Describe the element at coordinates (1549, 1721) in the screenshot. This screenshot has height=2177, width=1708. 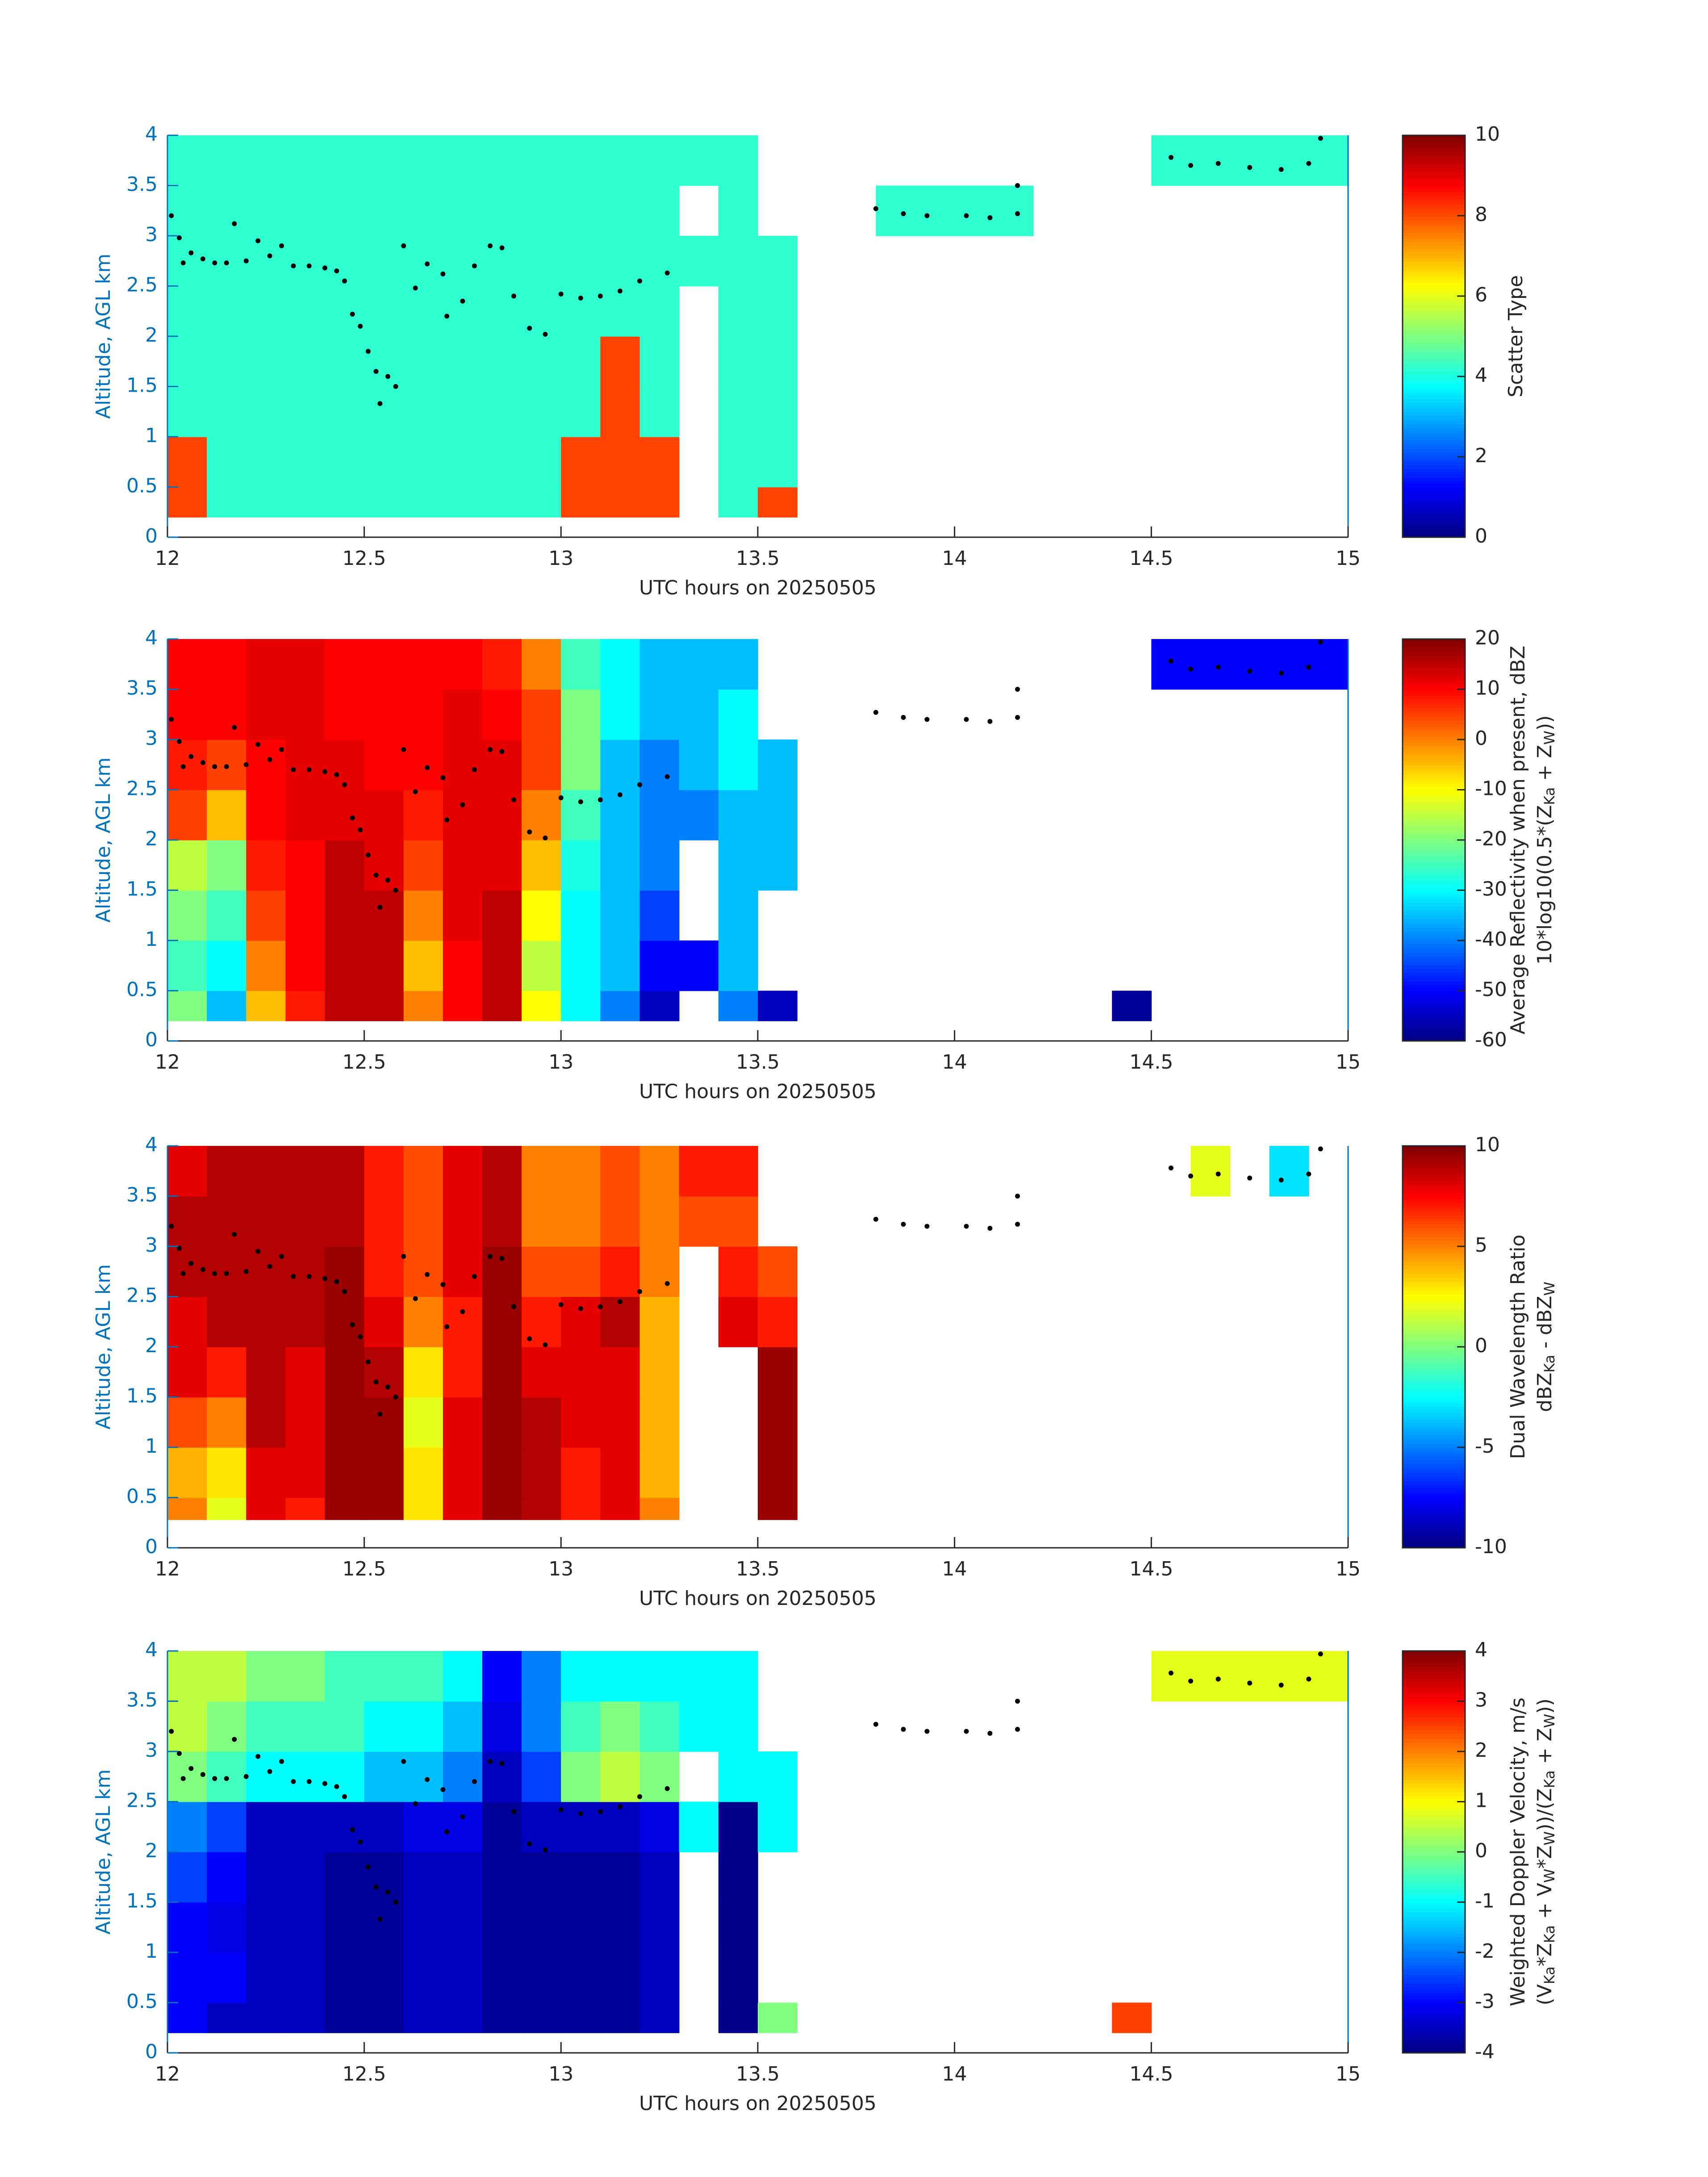
I see `colorbar-label-part: W` at that location.